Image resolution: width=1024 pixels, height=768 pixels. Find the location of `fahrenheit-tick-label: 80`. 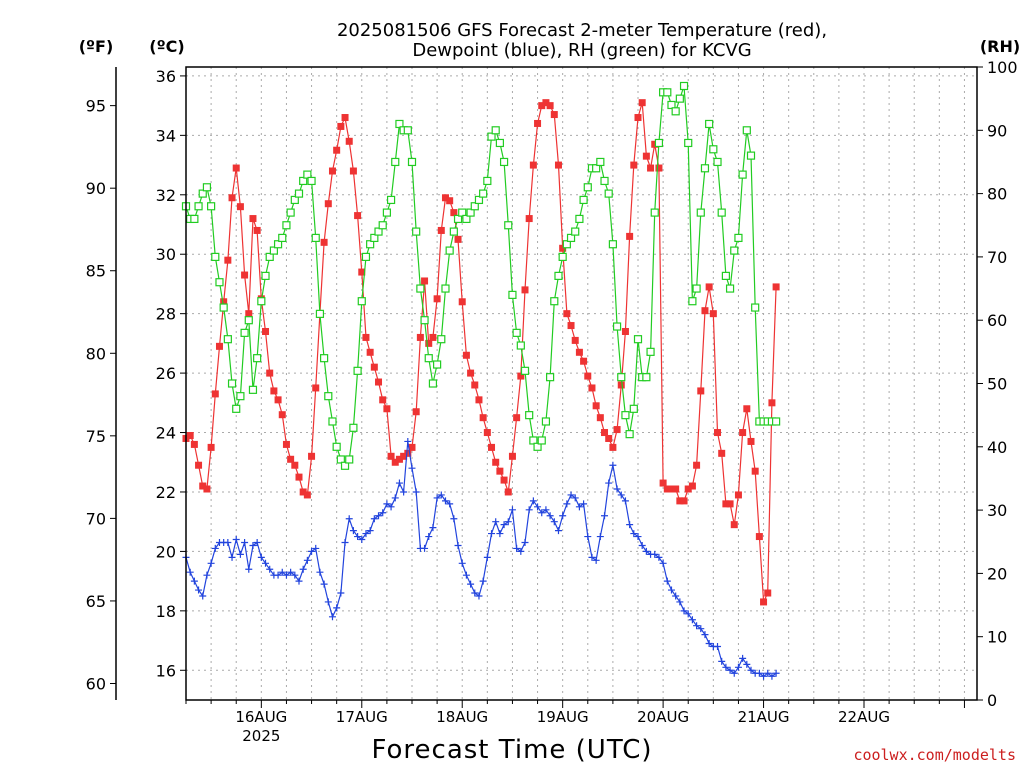

fahrenheit-tick-label: 80 is located at coordinates (96, 353).